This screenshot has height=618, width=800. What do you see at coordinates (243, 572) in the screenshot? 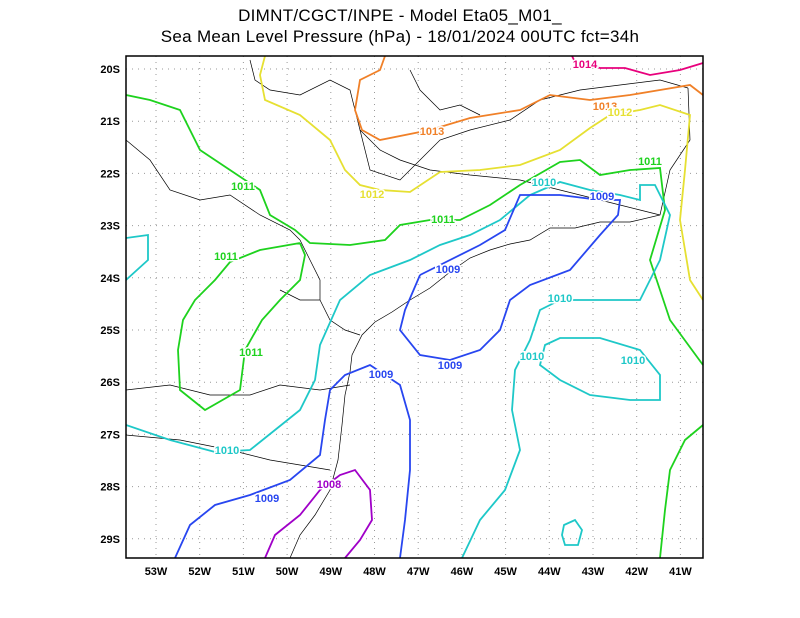
I see `lon-tick-label: 51W` at bounding box center [243, 572].